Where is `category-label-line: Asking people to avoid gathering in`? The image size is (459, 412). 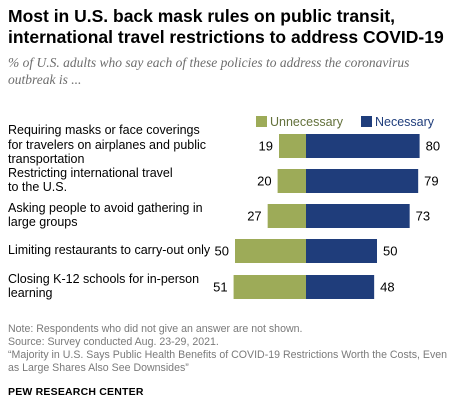 category-label-line: Asking people to avoid gathering in is located at coordinates (105, 207).